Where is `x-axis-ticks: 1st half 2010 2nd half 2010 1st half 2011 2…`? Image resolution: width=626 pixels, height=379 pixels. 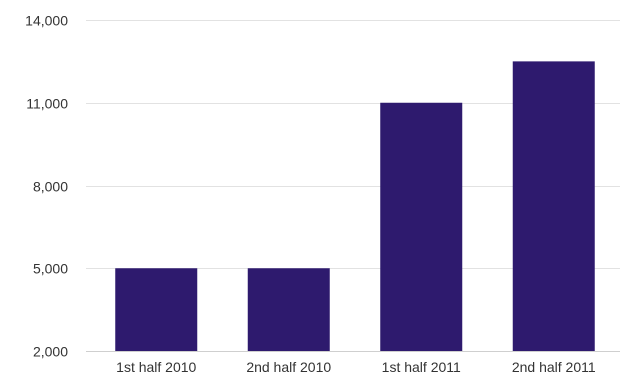 x-axis-ticks: 1st half 2010 2nd half 2010 1st half 2011 2… is located at coordinates (356, 367).